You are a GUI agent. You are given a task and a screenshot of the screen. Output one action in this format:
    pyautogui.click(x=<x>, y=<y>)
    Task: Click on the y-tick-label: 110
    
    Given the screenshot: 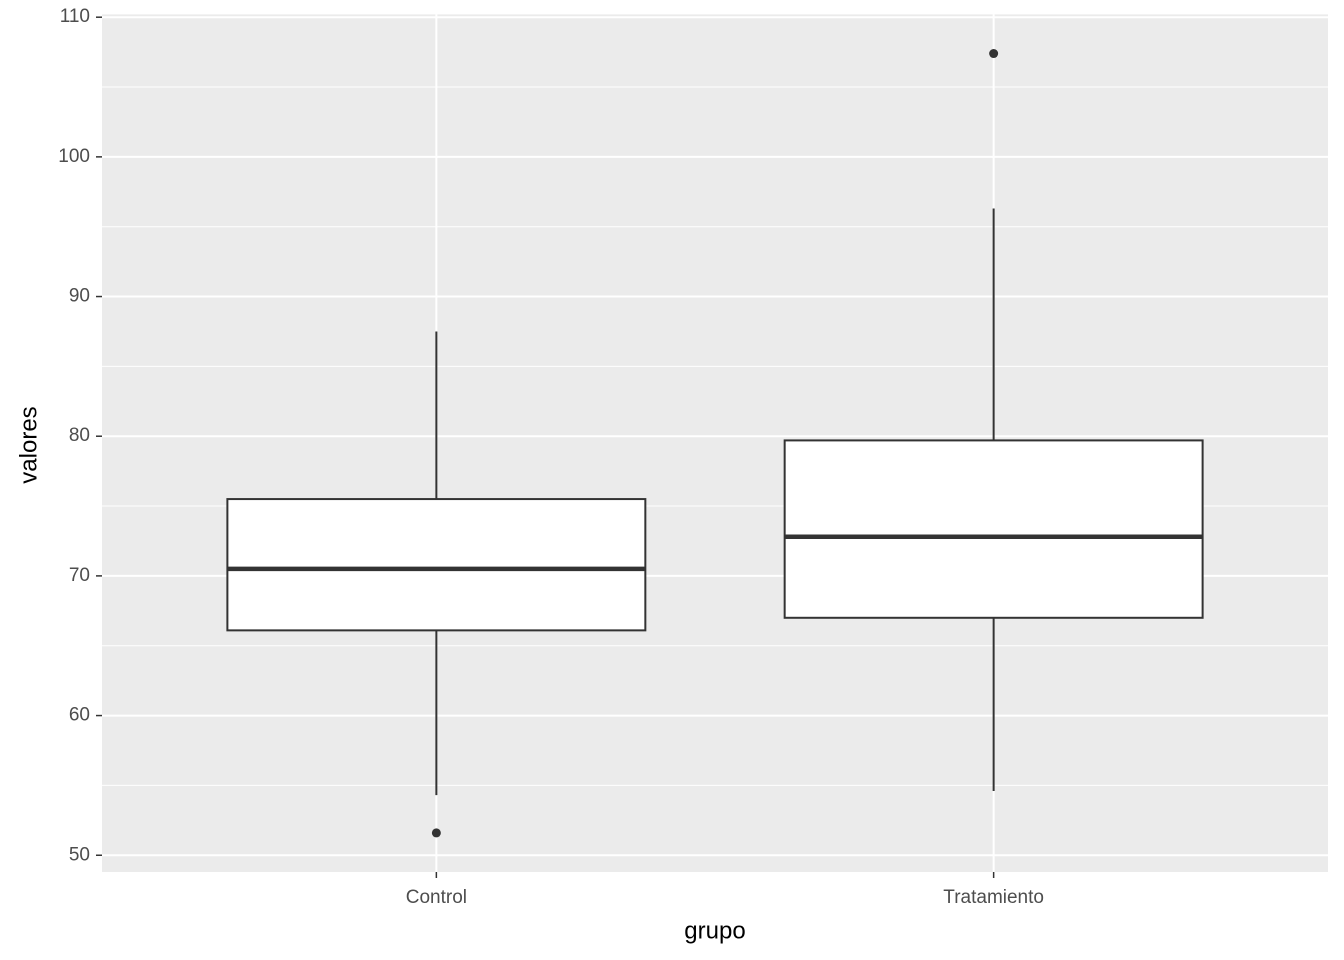 What is the action you would take?
    pyautogui.click(x=75, y=16)
    